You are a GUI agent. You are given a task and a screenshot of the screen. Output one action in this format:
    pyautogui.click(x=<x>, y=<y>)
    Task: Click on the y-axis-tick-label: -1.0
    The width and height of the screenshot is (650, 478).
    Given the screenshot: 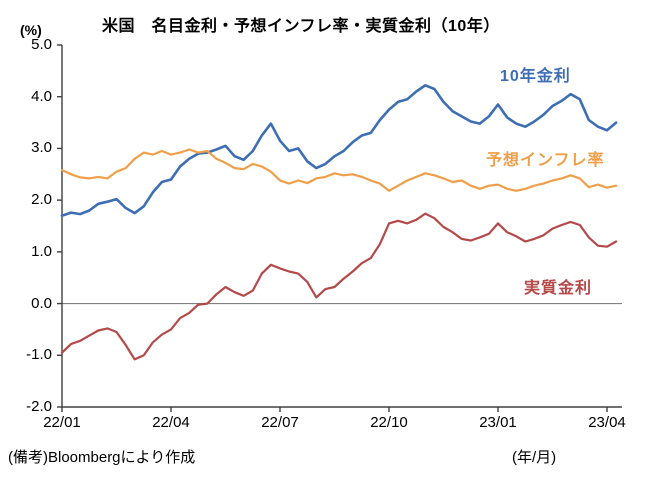 What is the action you would take?
    pyautogui.click(x=39, y=354)
    